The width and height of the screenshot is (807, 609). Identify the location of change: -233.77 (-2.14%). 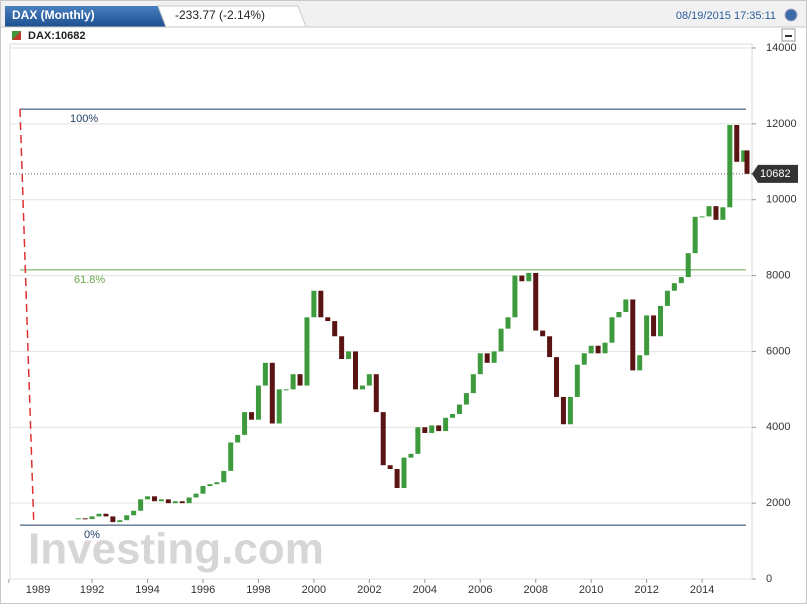
(220, 15).